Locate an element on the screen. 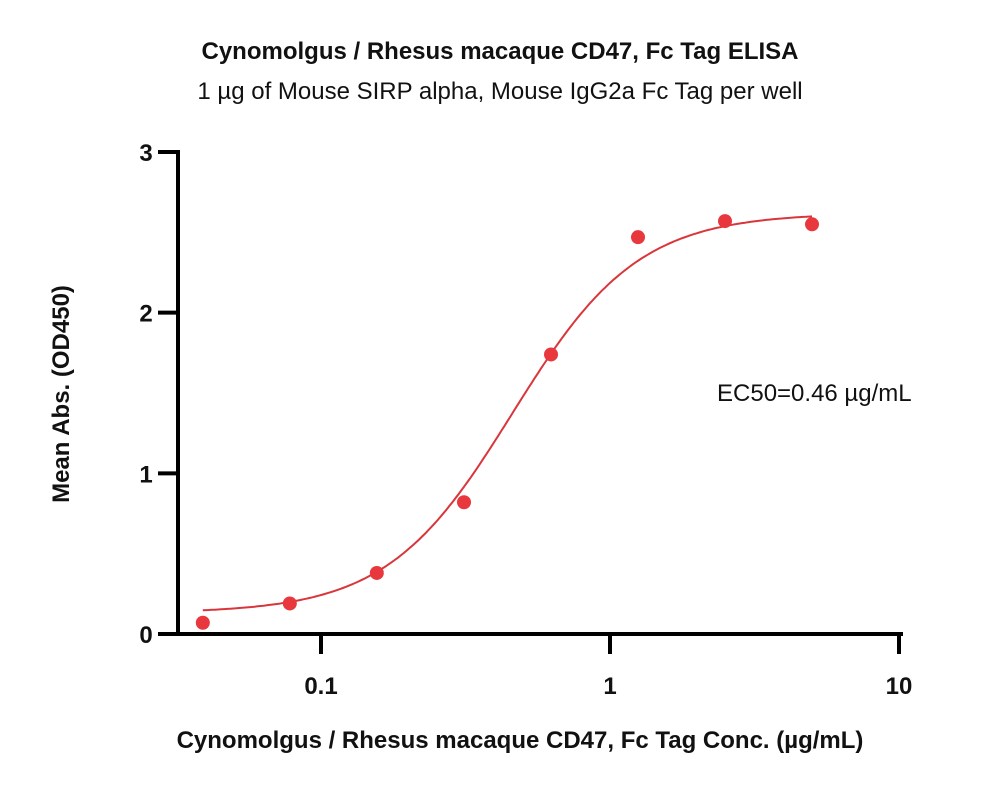 The image size is (1000, 798). y-tick-label: 0 is located at coordinates (145, 635).